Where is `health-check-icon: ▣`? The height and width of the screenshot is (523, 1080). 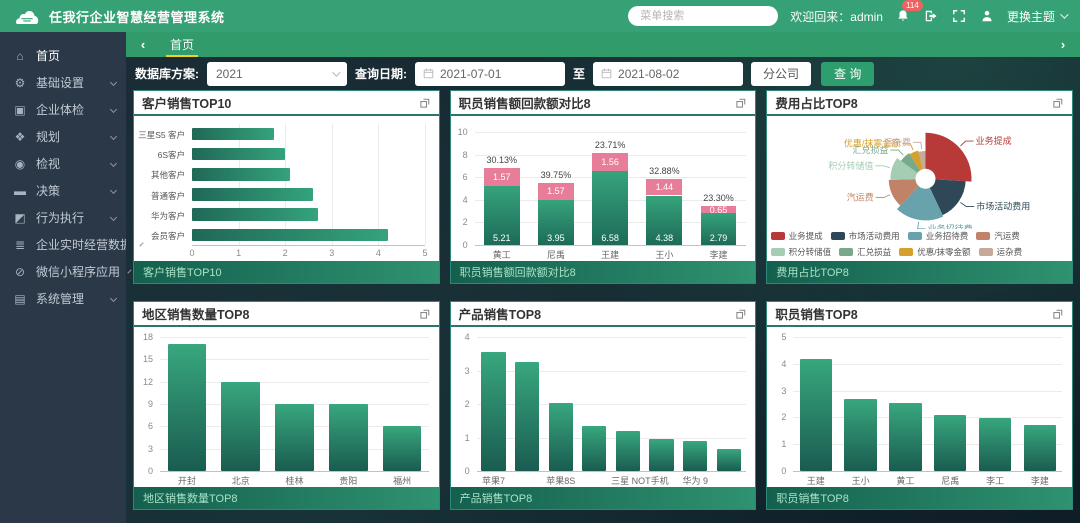 health-check-icon: ▣ is located at coordinates (20, 109).